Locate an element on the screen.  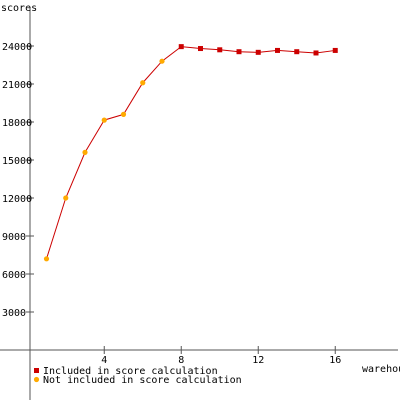
x-tick-label: 16 is located at coordinates (335, 360).